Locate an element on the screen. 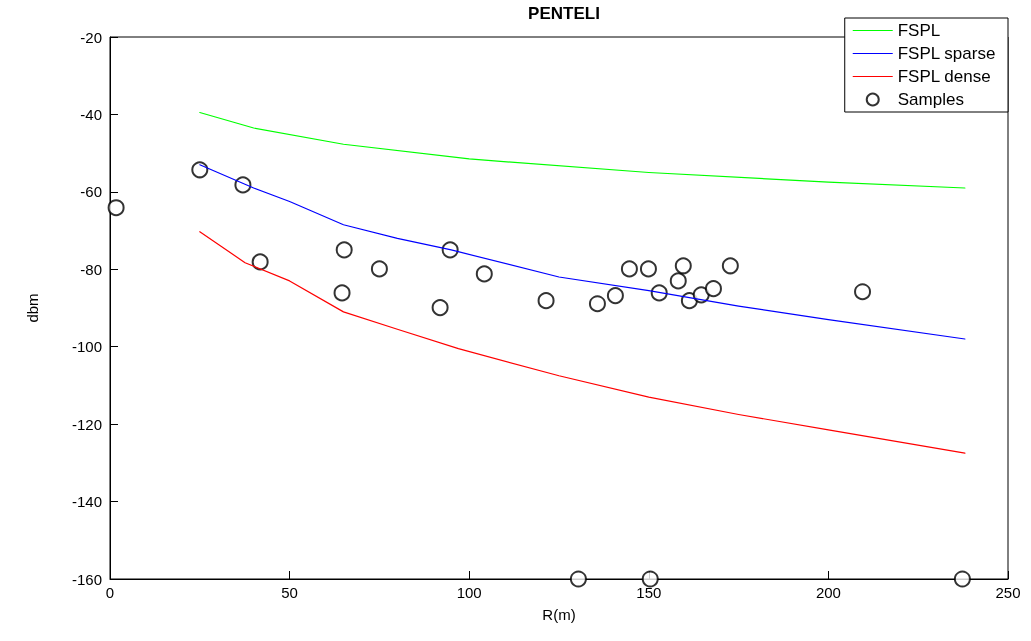 The width and height of the screenshot is (1031, 641). y-tick-label: -20 is located at coordinates (91, 37).